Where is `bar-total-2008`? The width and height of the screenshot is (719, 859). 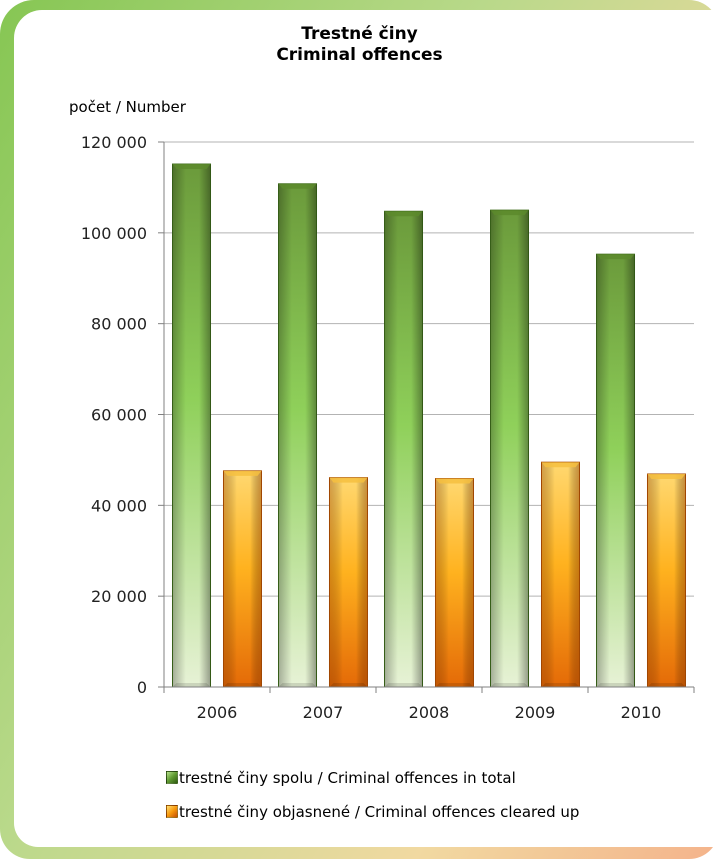 bar-total-2008 is located at coordinates (404, 449).